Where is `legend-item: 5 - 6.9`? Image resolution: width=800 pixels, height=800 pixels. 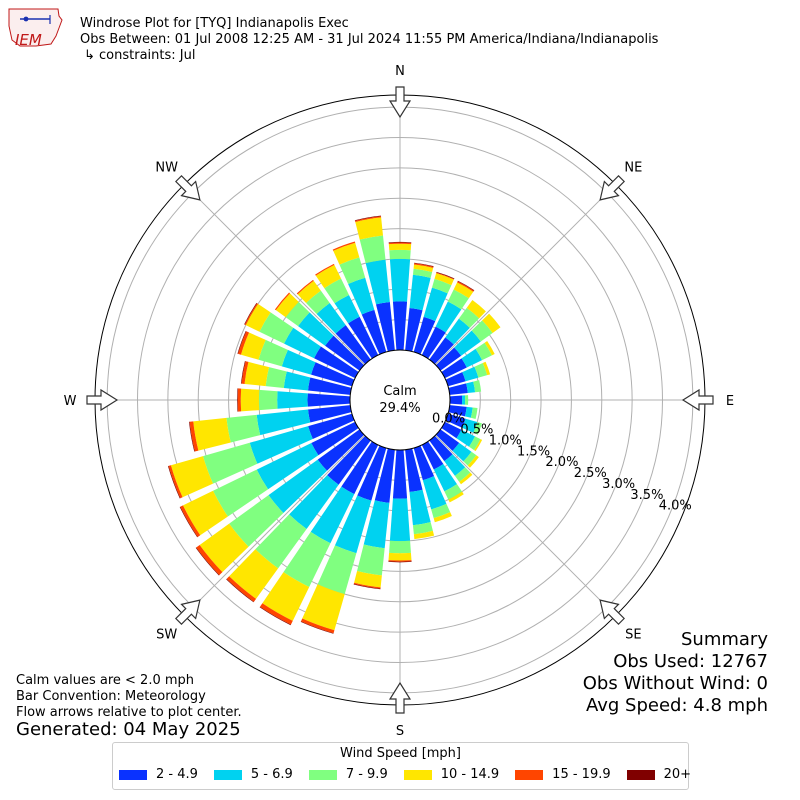 legend-item: 5 - 6.9 is located at coordinates (253, 774).